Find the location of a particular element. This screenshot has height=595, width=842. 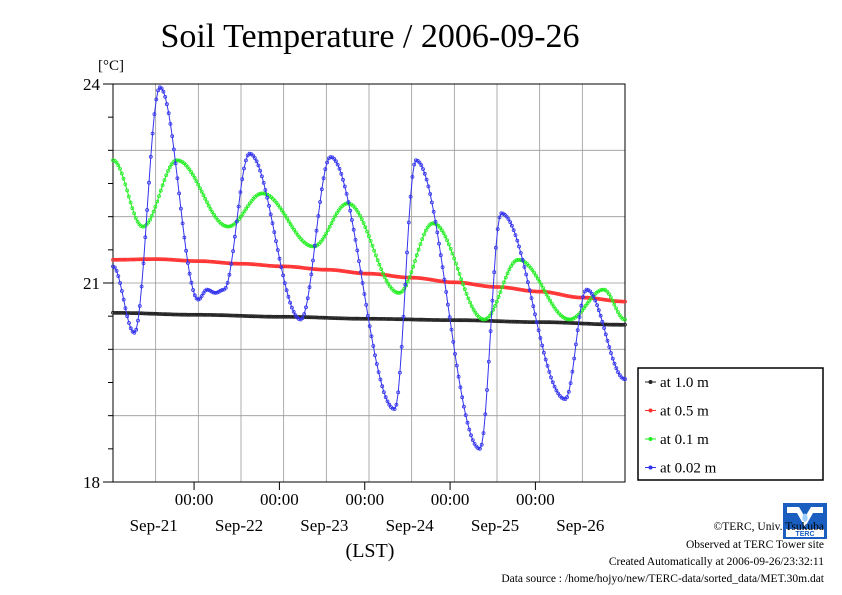

x-axis-label: (LST) is located at coordinates (370, 551).